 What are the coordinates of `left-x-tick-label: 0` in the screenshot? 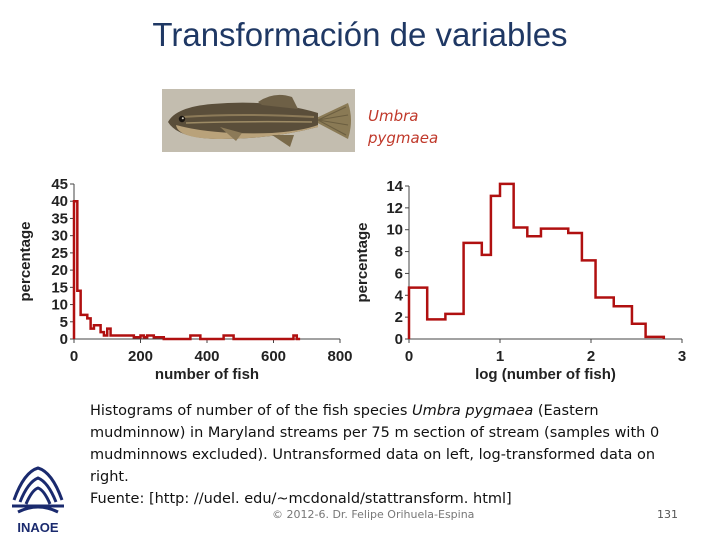 It's located at (74, 356).